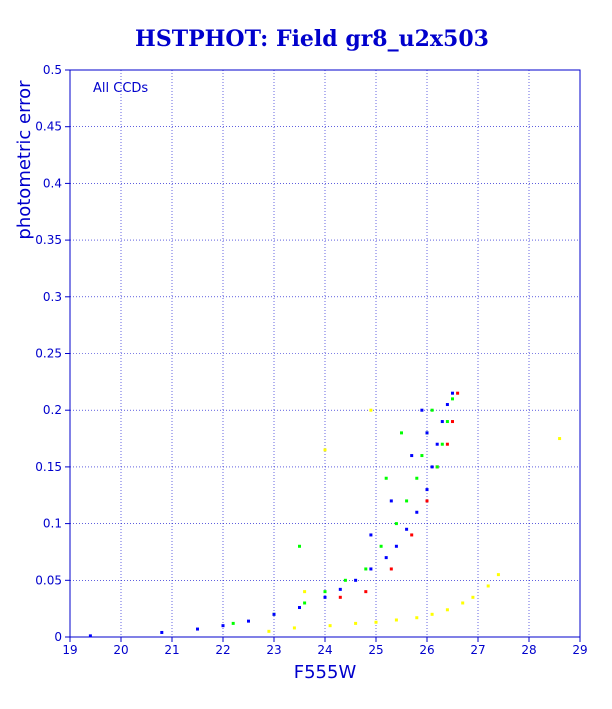  Describe the element at coordinates (52, 297) in the screenshot. I see `y-tick-label: 0.3` at that location.